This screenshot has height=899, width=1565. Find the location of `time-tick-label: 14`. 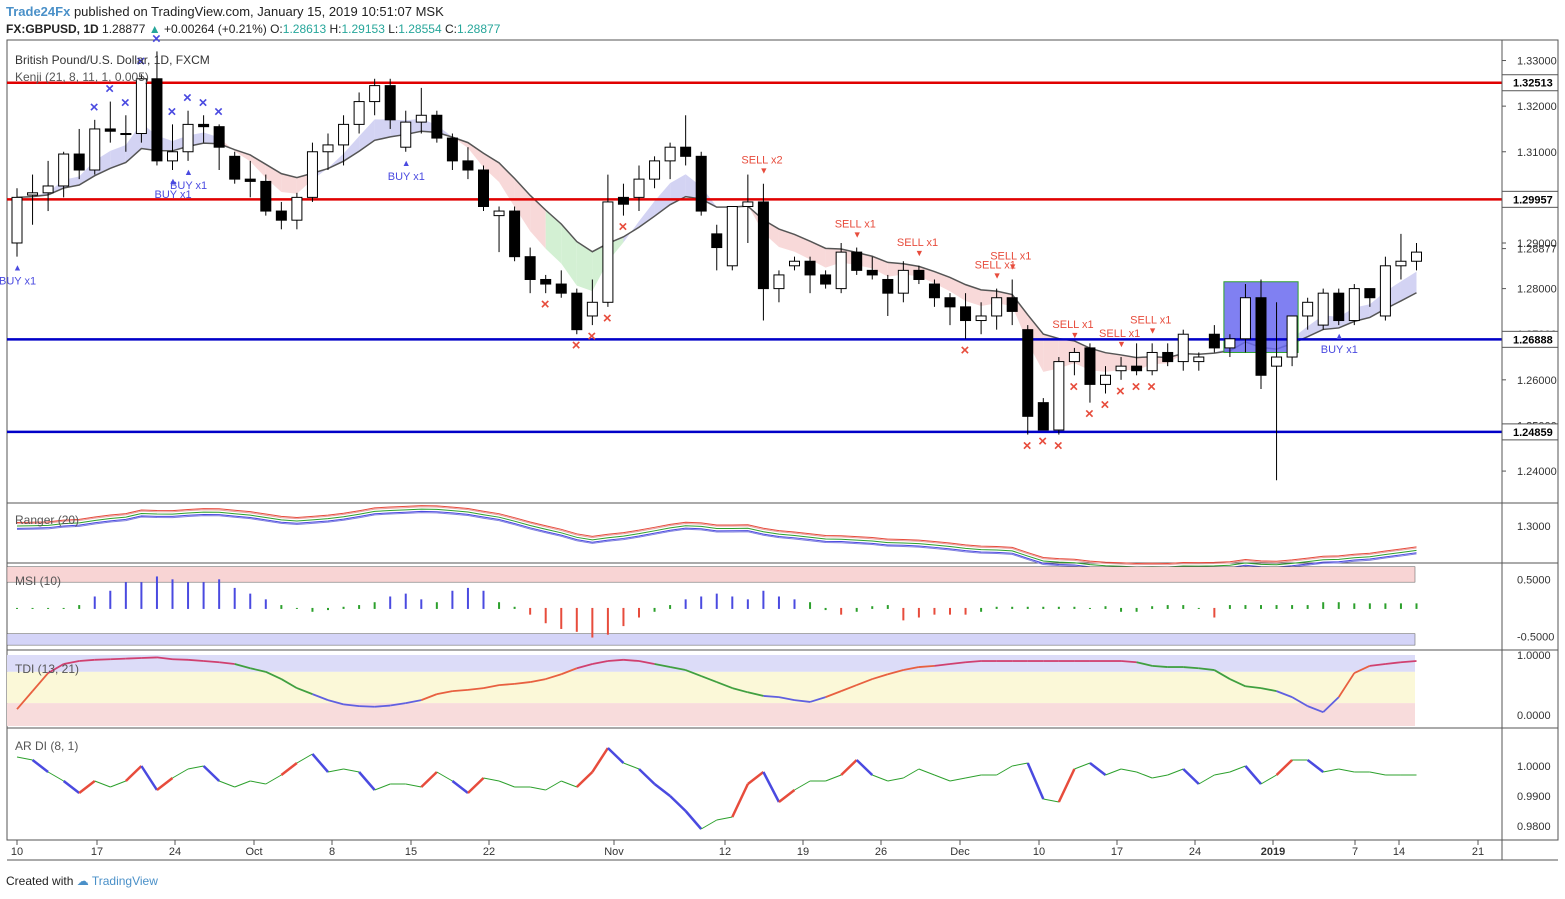

time-tick-label: 14 is located at coordinates (1399, 852).